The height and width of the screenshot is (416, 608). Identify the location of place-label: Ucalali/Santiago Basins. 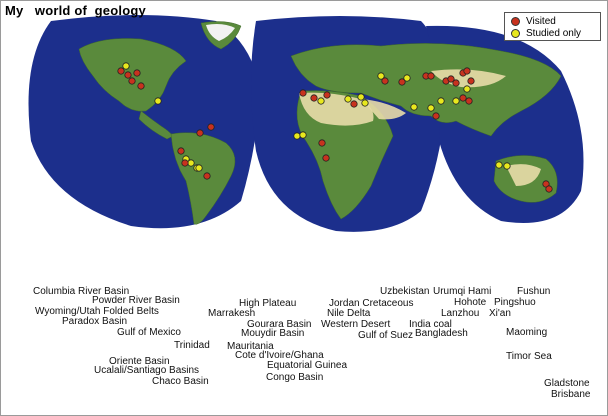
(147, 370).